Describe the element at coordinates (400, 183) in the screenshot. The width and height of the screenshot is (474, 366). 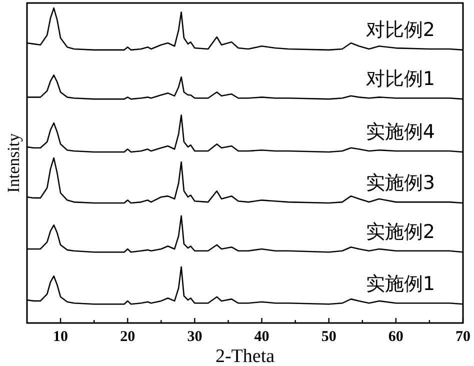
I see `series-label: 实施例3` at that location.